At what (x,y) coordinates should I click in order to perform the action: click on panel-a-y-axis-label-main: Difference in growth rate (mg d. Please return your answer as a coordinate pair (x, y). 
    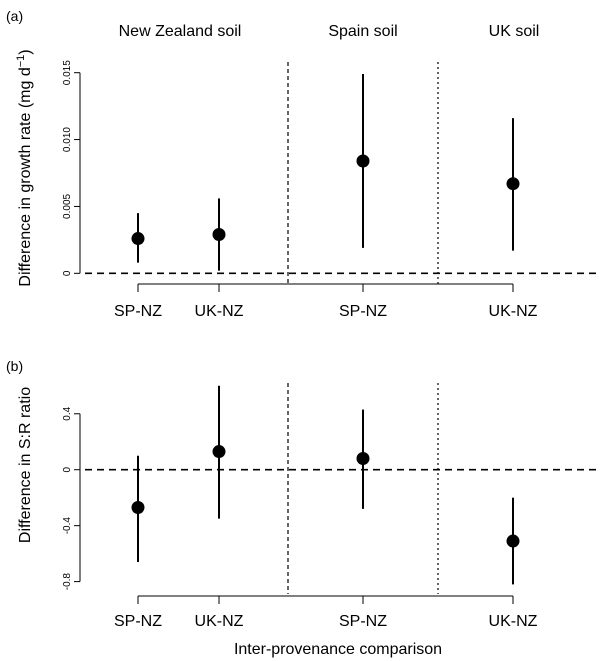
    Looking at the image, I should click on (25, 176).